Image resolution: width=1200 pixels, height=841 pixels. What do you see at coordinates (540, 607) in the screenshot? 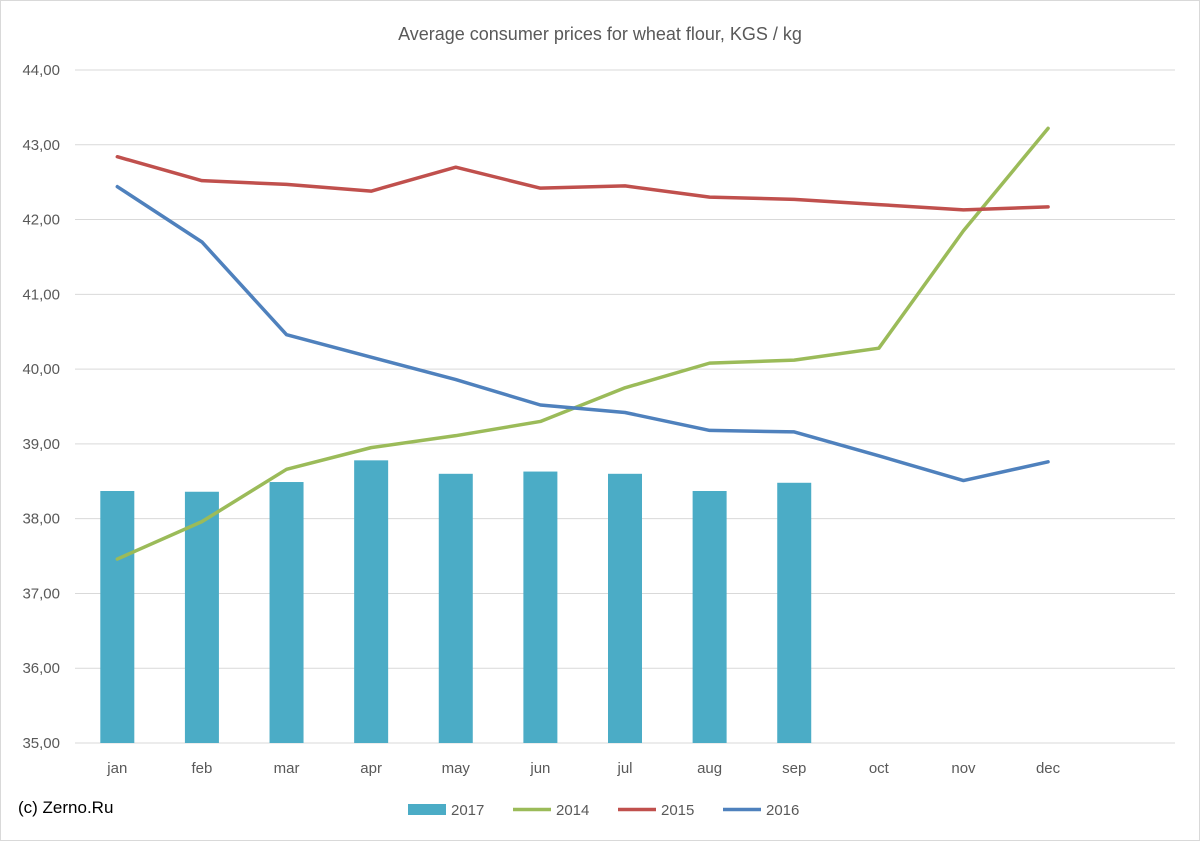
I see `bar-2017-jun` at bounding box center [540, 607].